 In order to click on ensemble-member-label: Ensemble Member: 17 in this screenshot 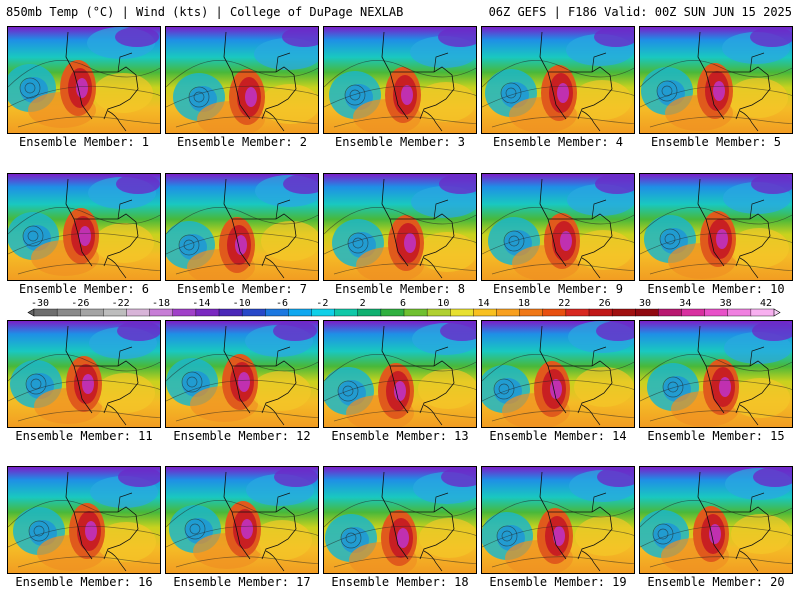, I will do `click(242, 582)`.